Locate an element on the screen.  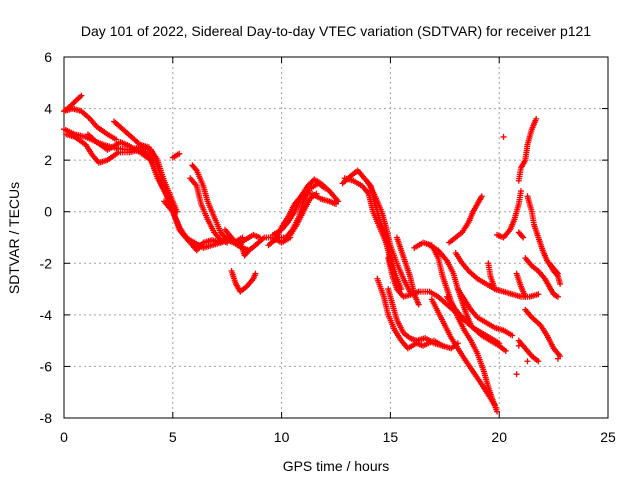
y-axis-label: SDTVAR / TECUs is located at coordinates (14, 238).